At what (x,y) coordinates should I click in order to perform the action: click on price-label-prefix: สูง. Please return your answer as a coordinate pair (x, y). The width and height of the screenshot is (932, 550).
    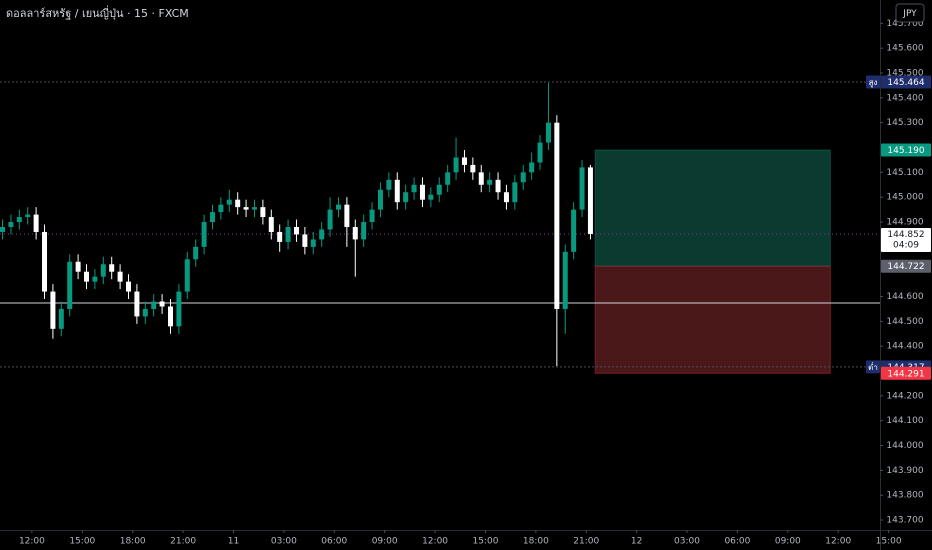
    Looking at the image, I should click on (873, 83).